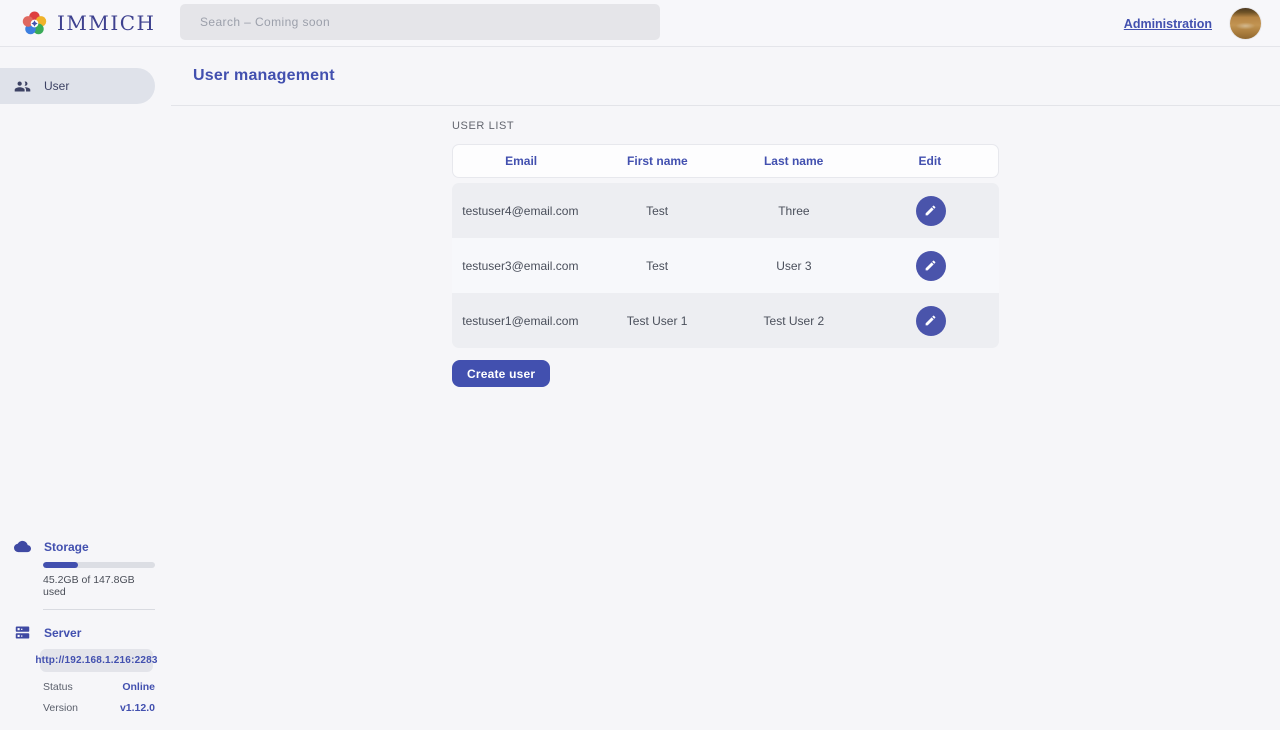 The width and height of the screenshot is (1280, 730). I want to click on cell-email: testuser3@email.com, so click(520, 265).